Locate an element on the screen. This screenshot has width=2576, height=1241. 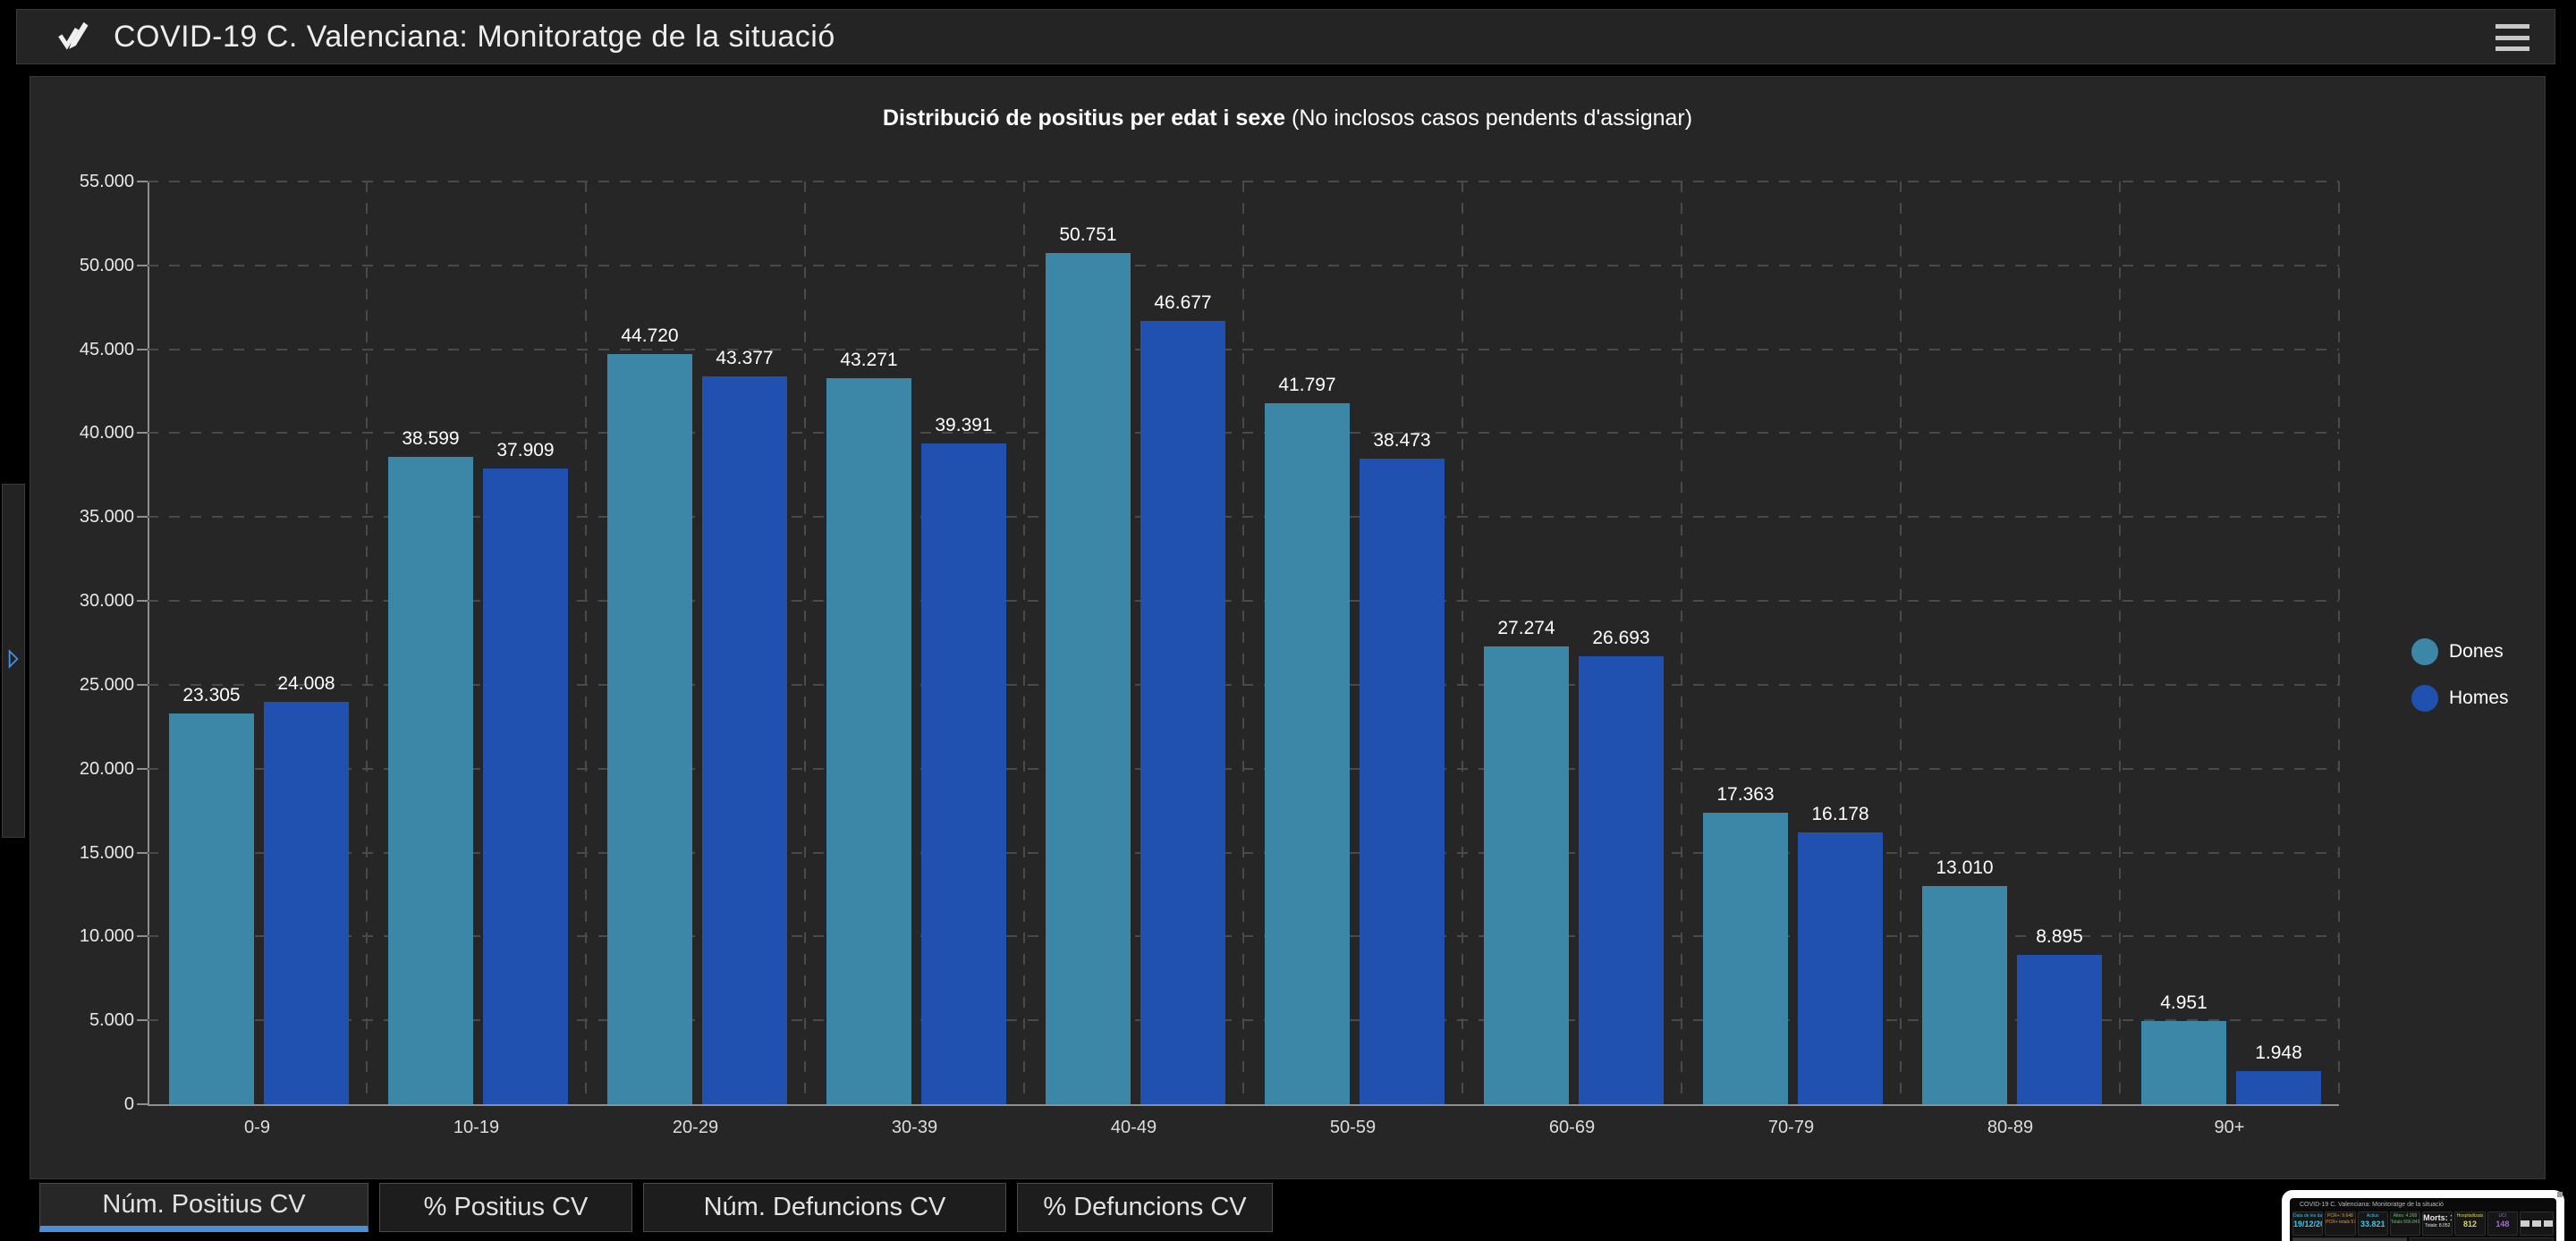
preview-stat-text: PCR+ totals 577.255 is located at coordinates (2340, 1222).